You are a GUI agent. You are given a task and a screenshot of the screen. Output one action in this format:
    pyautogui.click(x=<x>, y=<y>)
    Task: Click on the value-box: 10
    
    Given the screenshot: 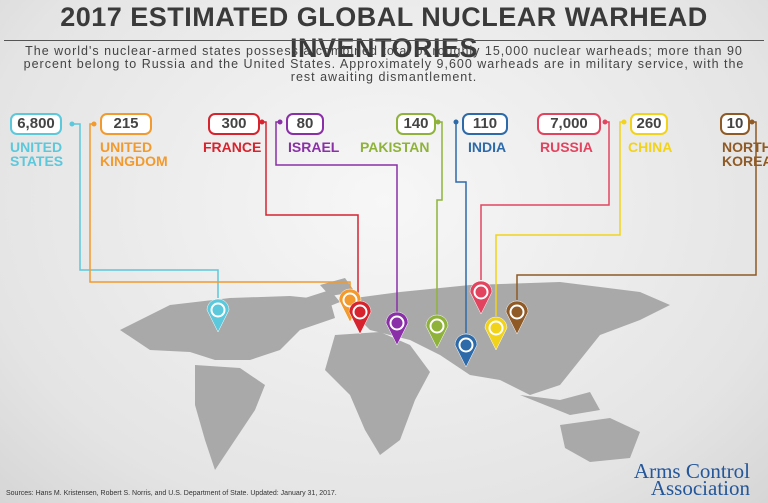 What is the action you would take?
    pyautogui.click(x=735, y=124)
    